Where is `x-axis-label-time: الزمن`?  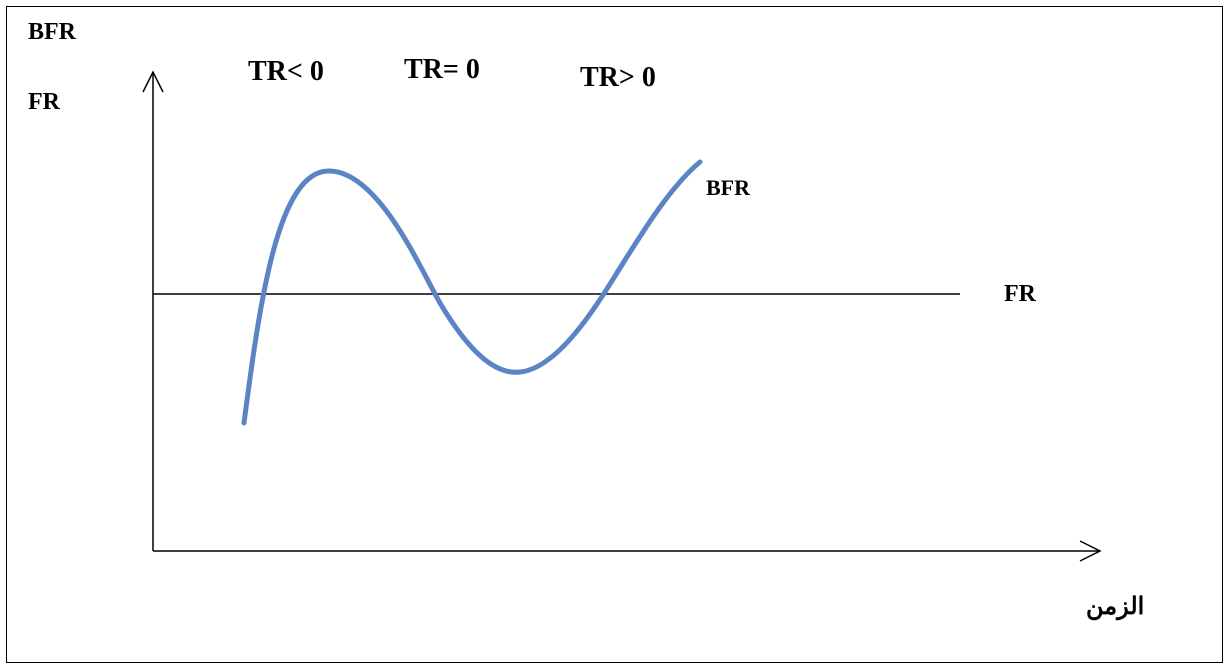 x-axis-label-time: الزمن is located at coordinates (1115, 607).